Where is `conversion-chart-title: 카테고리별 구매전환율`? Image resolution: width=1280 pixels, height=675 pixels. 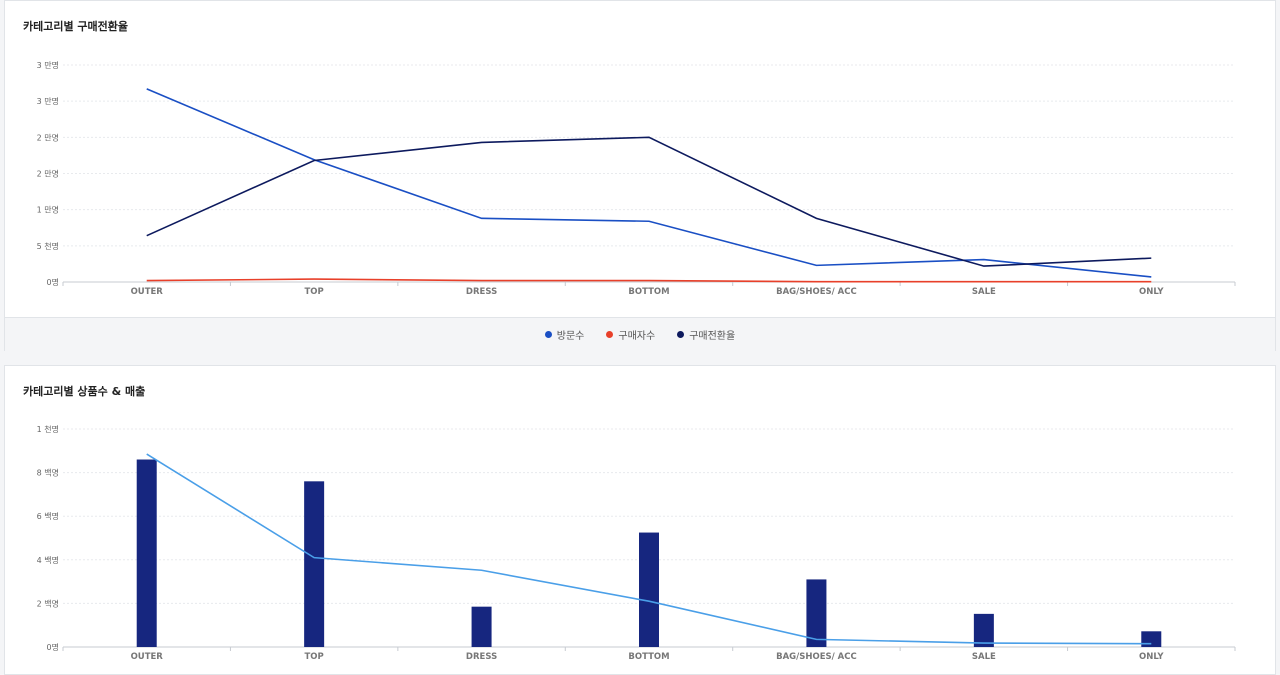 conversion-chart-title: 카테고리별 구매전환율 is located at coordinates (76, 26).